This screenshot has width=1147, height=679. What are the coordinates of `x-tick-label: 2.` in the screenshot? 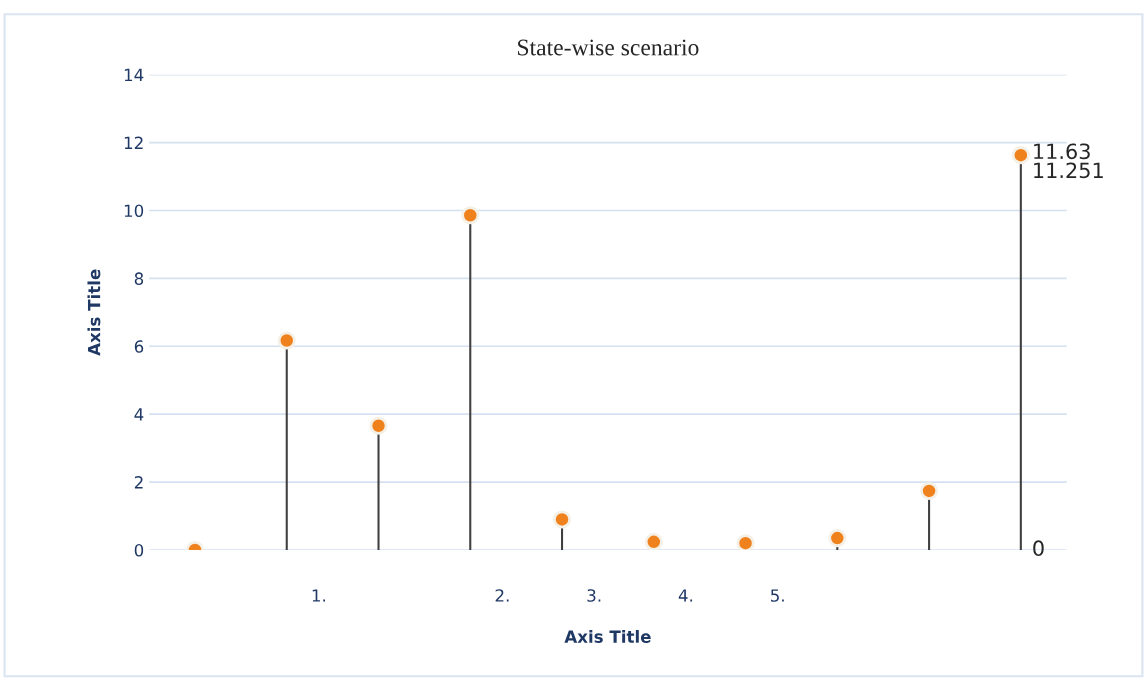 It's located at (502, 595).